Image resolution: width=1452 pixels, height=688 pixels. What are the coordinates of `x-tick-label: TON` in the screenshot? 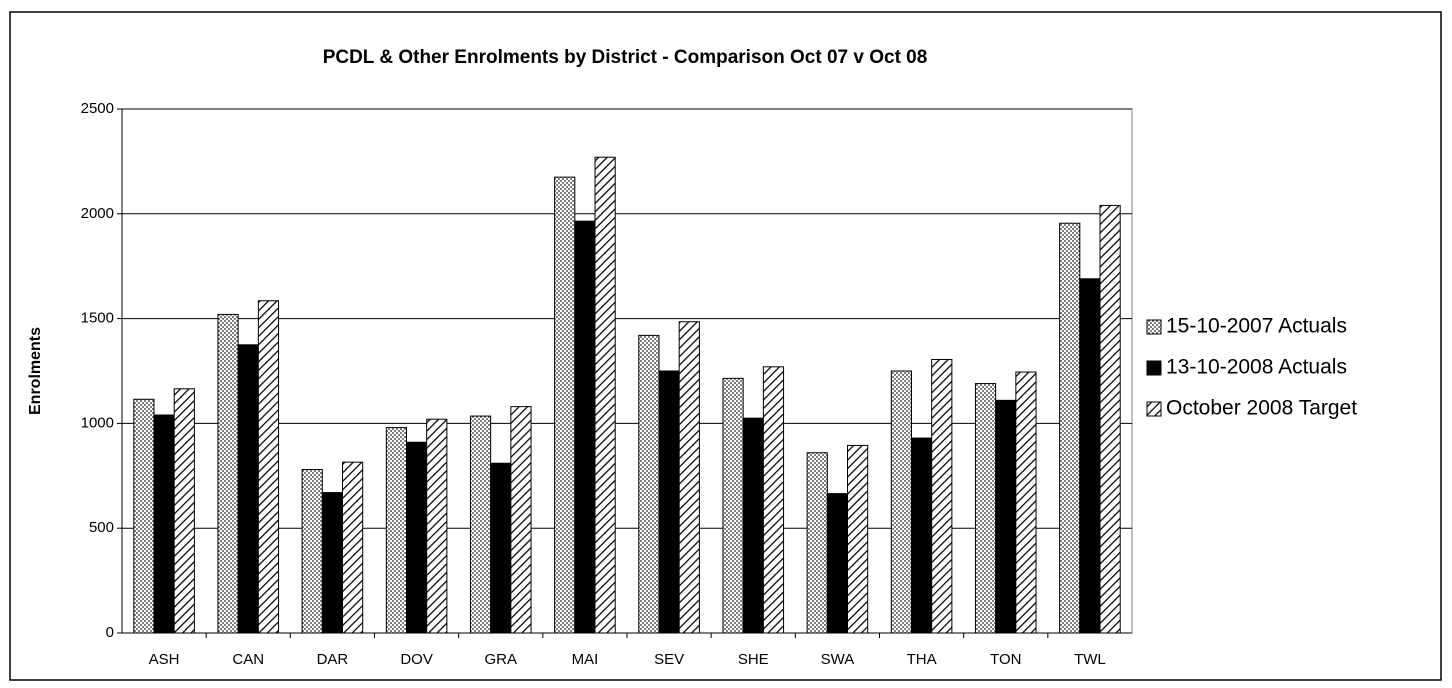 It's located at (1005, 659).